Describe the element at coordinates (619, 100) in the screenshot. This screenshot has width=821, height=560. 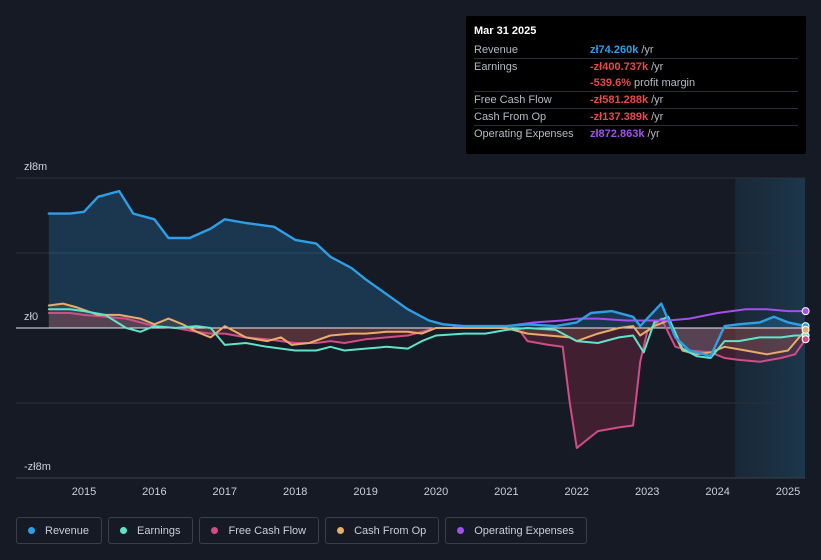
I see `tooltip-value: -zł581.288k` at that location.